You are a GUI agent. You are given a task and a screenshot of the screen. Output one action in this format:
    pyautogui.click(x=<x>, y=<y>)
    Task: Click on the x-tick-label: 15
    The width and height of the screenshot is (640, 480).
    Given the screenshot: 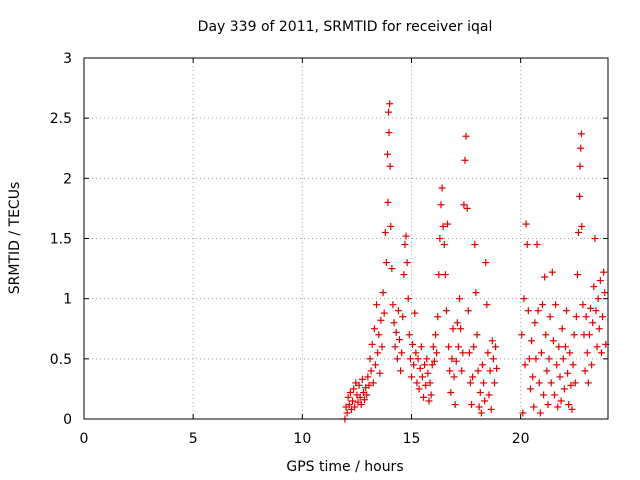 What is the action you would take?
    pyautogui.click(x=412, y=439)
    